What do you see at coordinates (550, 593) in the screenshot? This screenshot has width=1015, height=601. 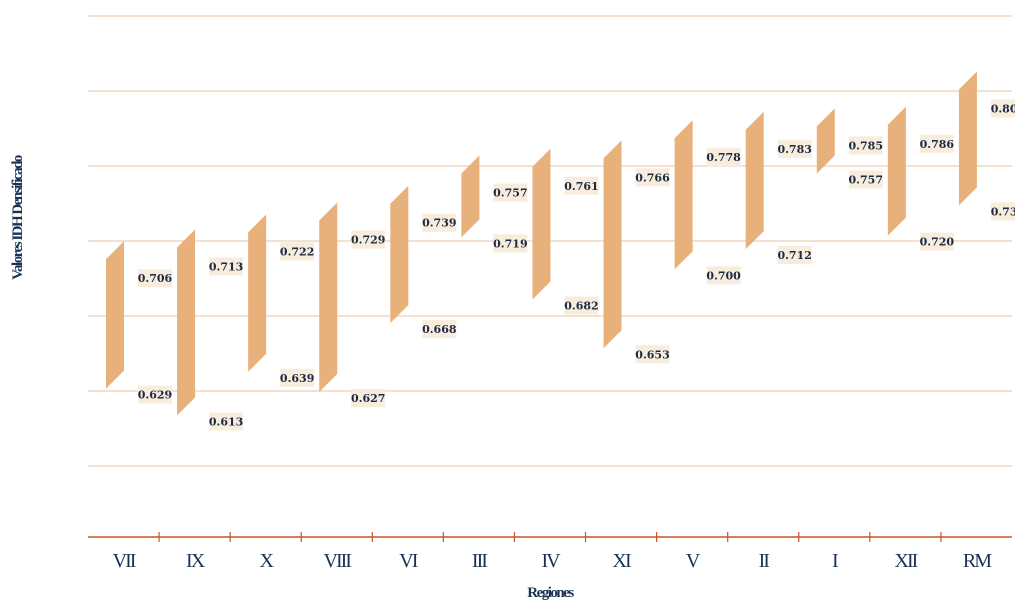 I see `x-axis-title: Regiones` at bounding box center [550, 593].